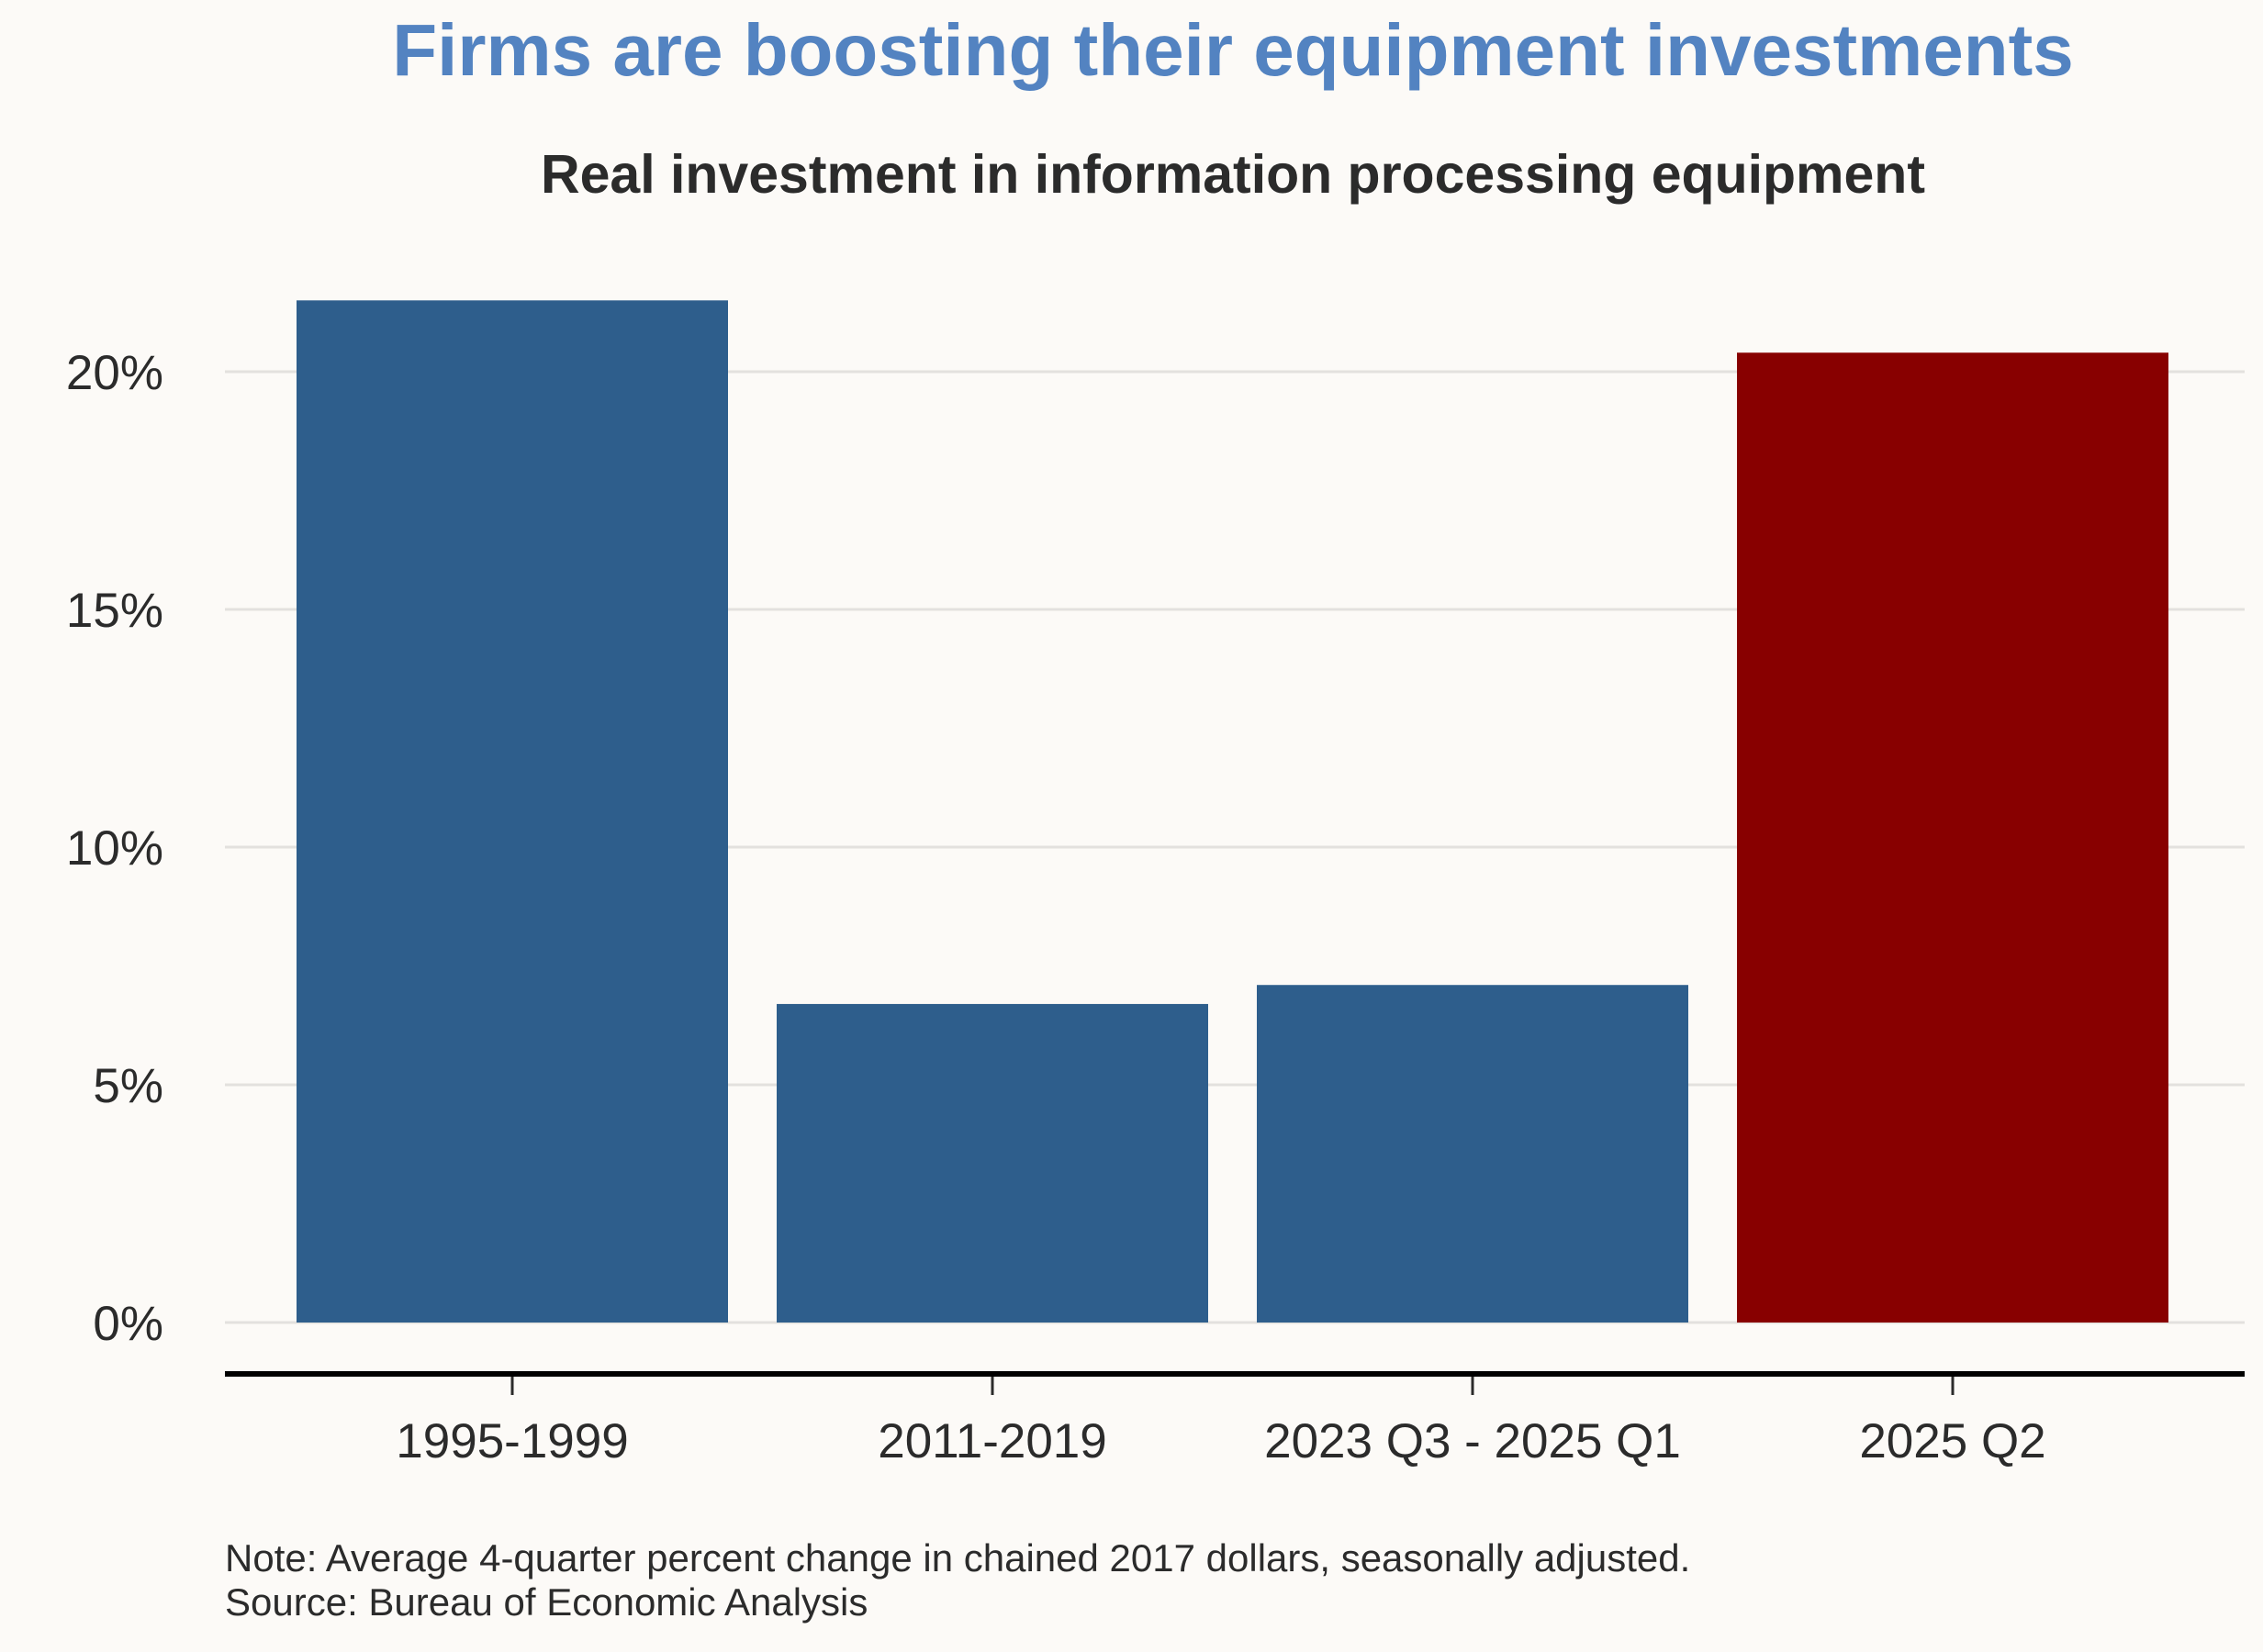  Describe the element at coordinates (992, 1441) in the screenshot. I see `x-tick-label: 2011-2019` at that location.